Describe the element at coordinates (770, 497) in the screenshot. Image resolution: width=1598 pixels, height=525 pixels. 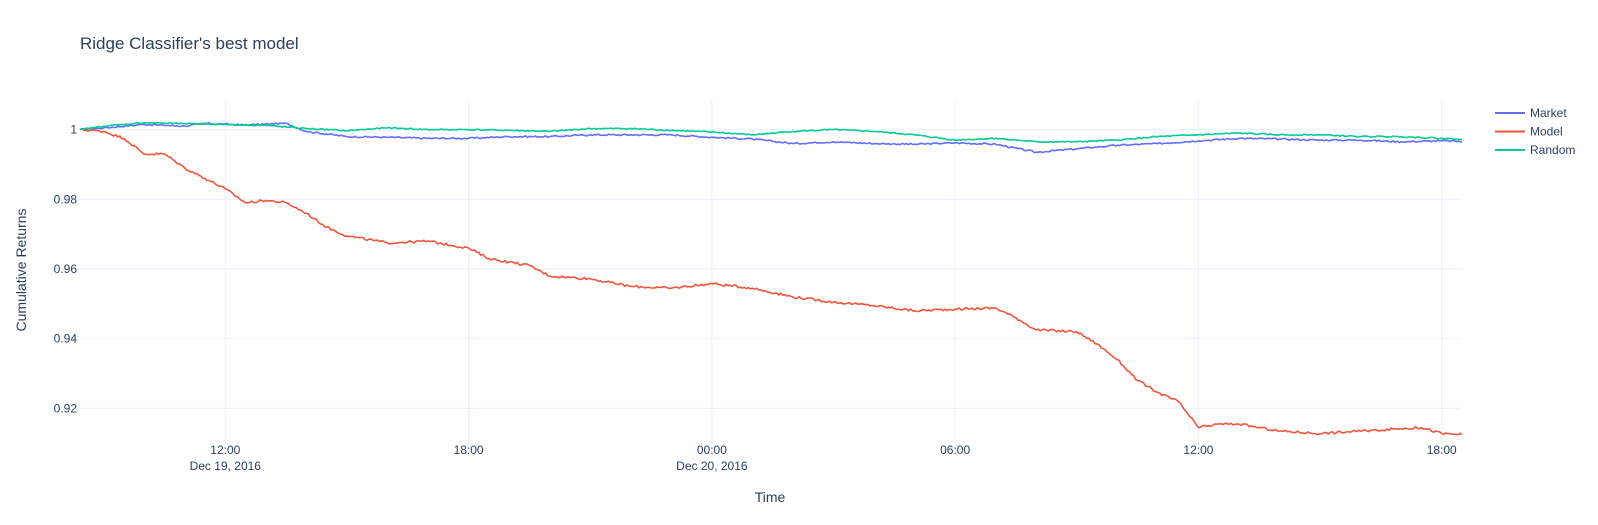
I see `x-axis-label: Time` at that location.